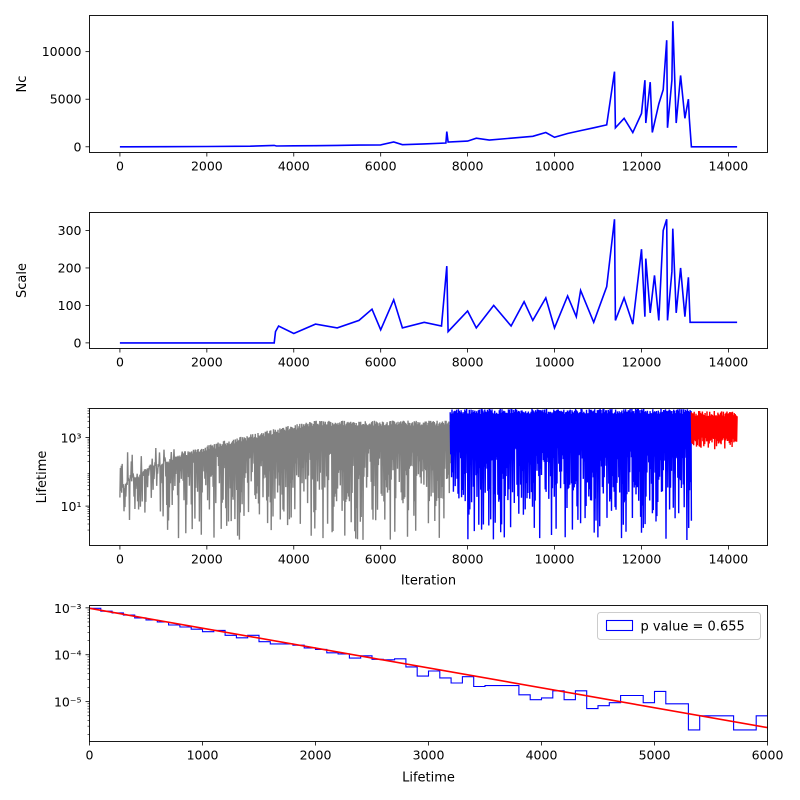  What do you see at coordinates (655, 755) in the screenshot?
I see `lifetime-hist-xtick-label: 5000` at bounding box center [655, 755].